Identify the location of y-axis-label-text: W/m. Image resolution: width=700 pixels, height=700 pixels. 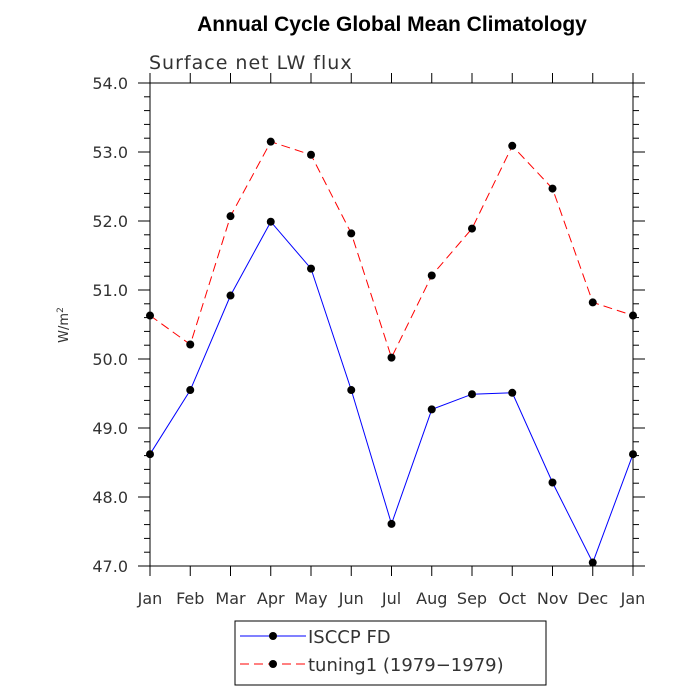
(64, 328).